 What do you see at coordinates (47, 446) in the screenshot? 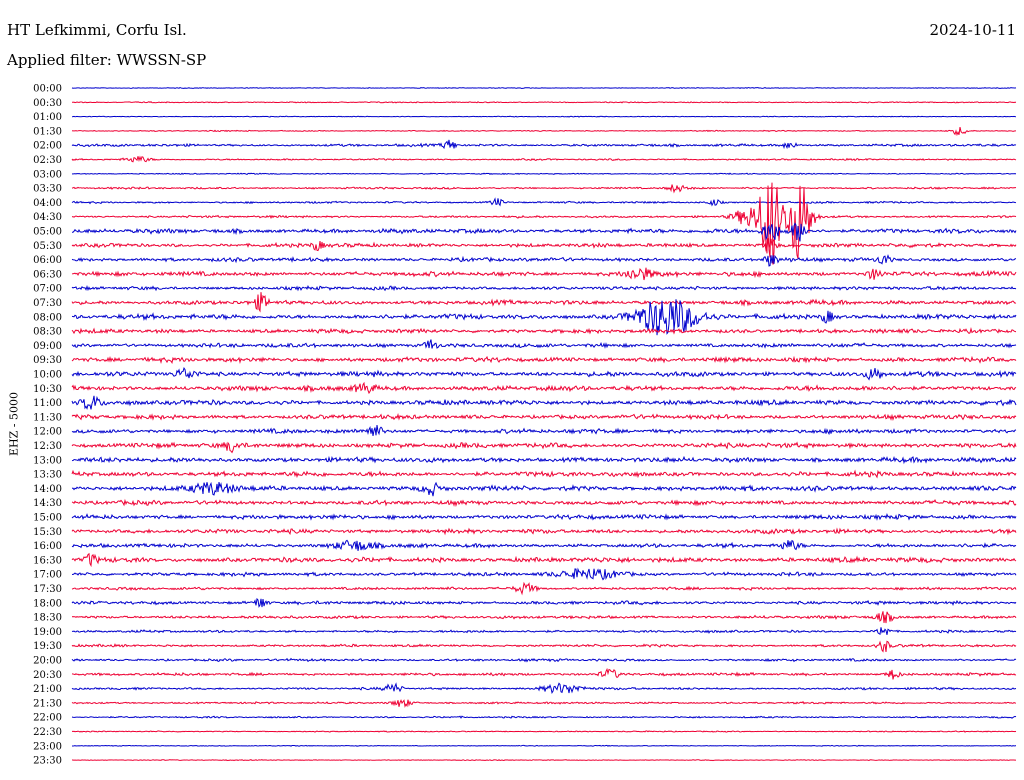
I see `time-tick-label: 12:30` at bounding box center [47, 446].